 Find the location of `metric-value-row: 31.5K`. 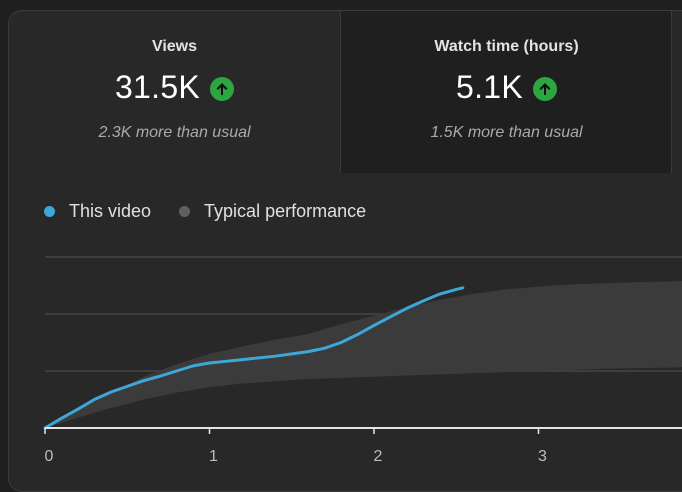

metric-value-row: 31.5K is located at coordinates (174, 87).